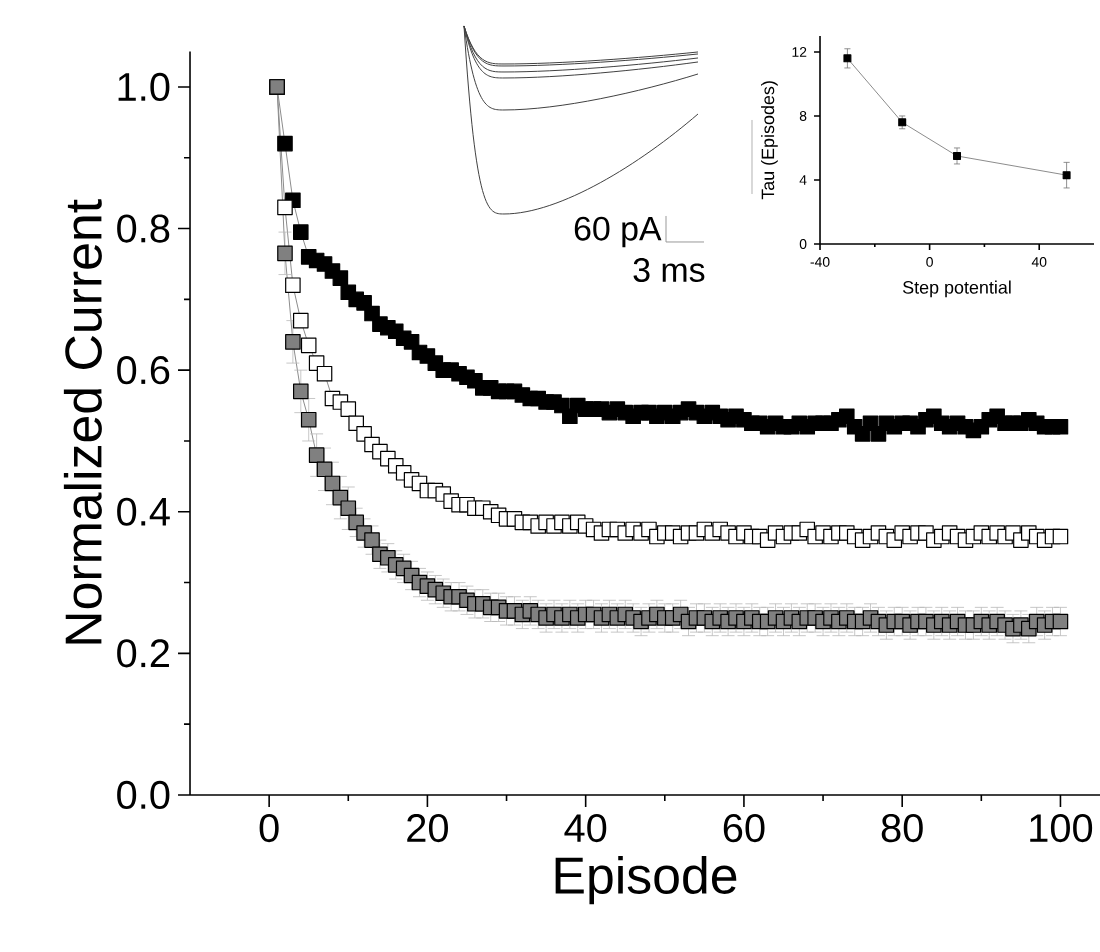  What do you see at coordinates (902, 828) in the screenshot?
I see `x-tick-label: 80` at bounding box center [902, 828].